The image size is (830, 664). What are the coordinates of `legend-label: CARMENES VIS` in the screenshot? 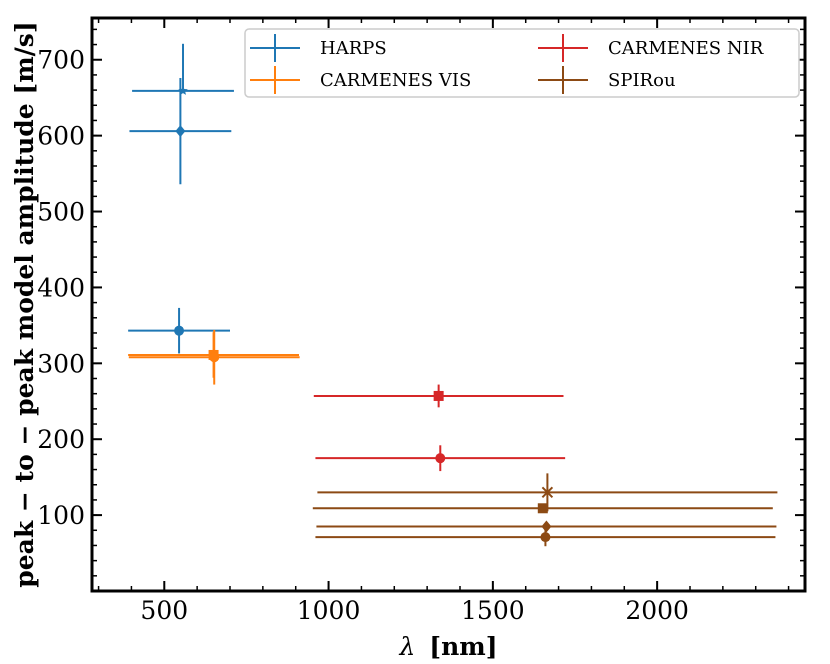 It's located at (395, 80).